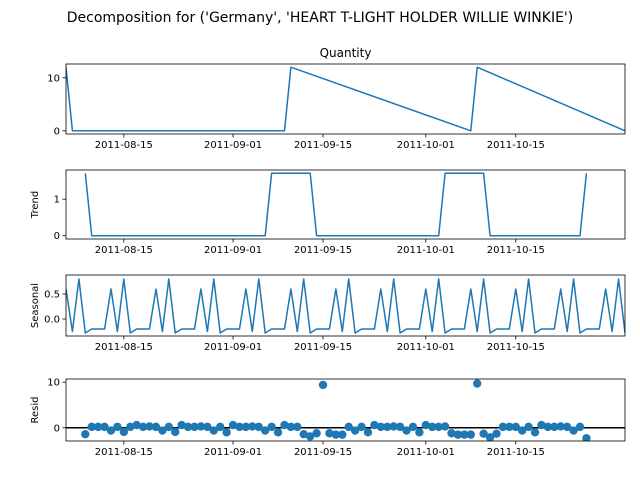 The image size is (640, 480). Describe the element at coordinates (233, 145) in the screenshot. I see `panel-observed-xtick-label: 2011-09-01` at that location.